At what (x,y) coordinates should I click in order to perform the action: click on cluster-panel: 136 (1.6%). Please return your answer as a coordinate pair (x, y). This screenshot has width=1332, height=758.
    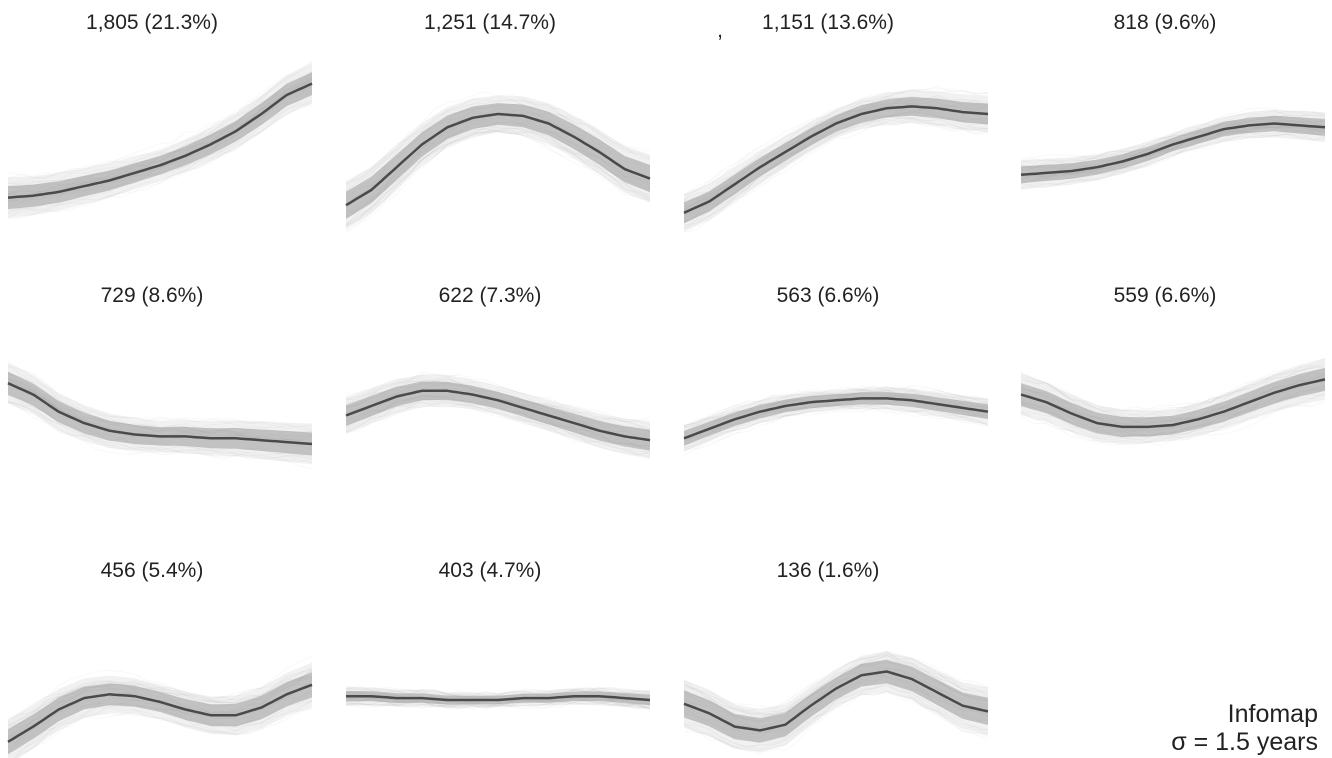
    Looking at the image, I should click on (836, 657).